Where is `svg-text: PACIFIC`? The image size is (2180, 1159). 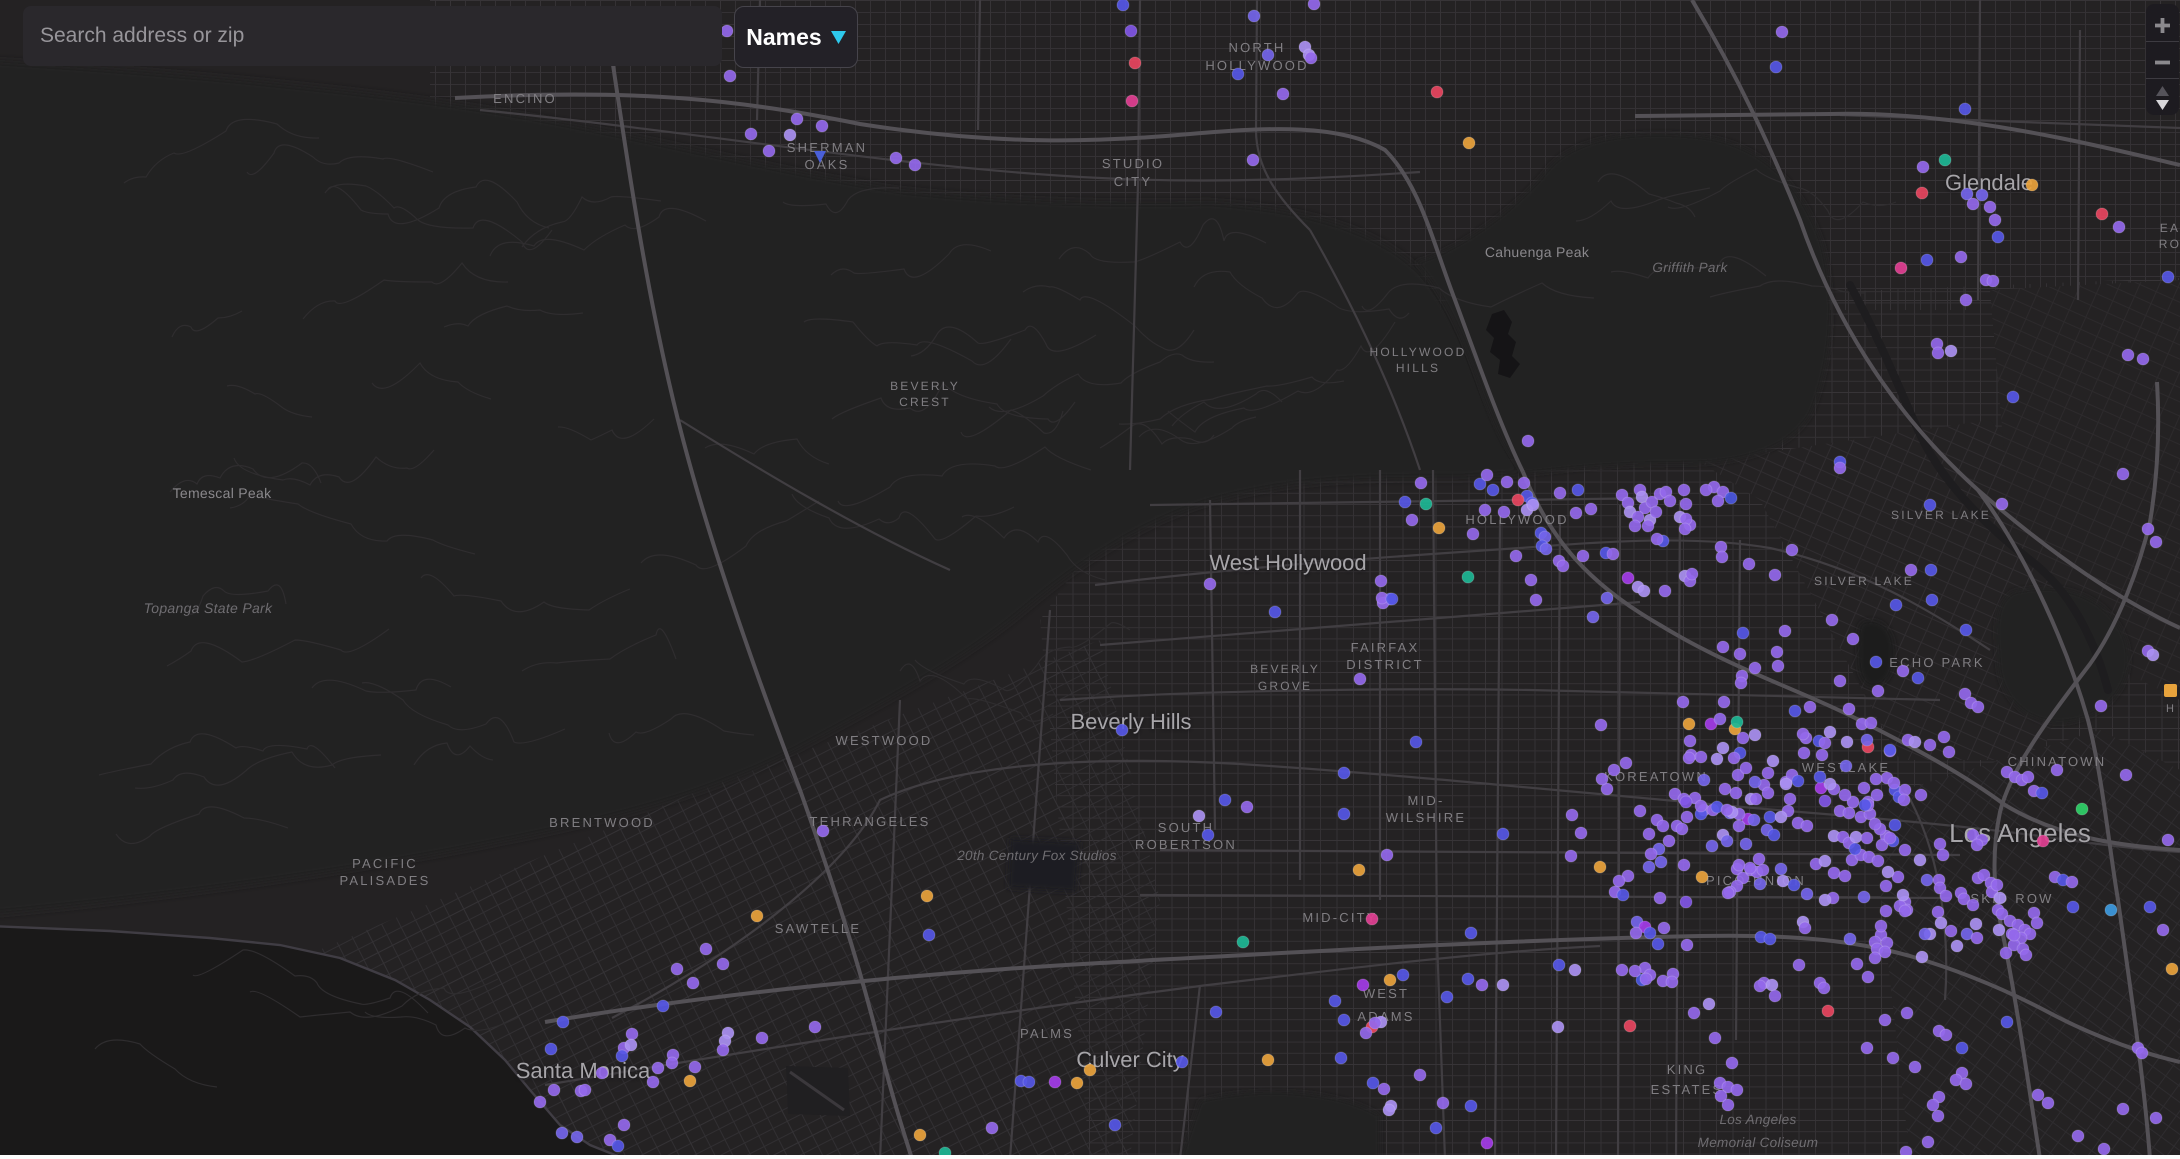 svg-text: PACIFIC is located at coordinates (385, 863).